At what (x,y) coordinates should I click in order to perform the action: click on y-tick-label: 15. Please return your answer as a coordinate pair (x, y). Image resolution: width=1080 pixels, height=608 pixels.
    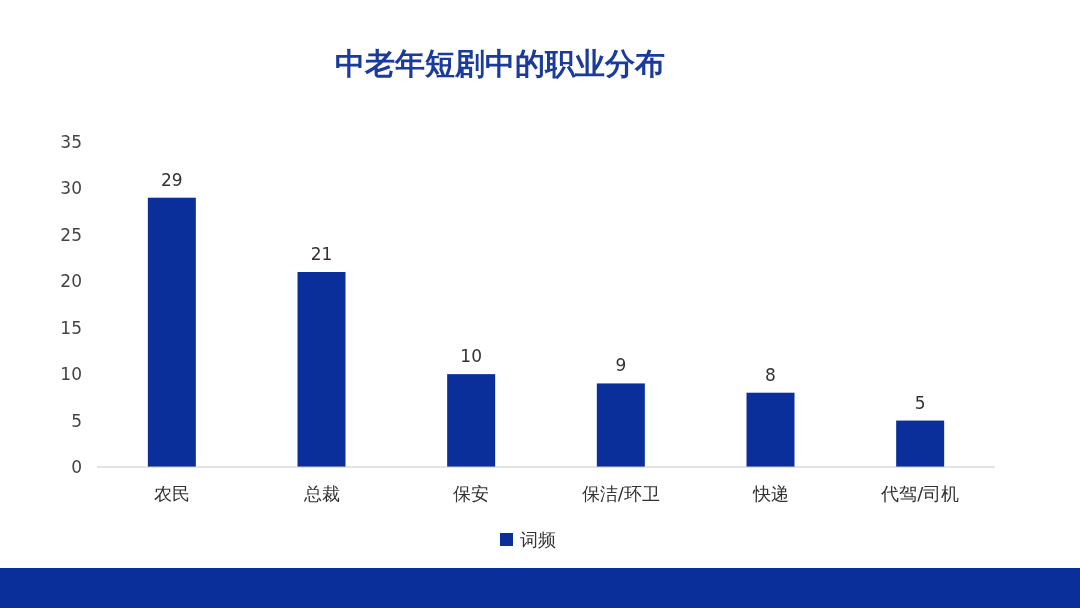
    Looking at the image, I should click on (71, 327).